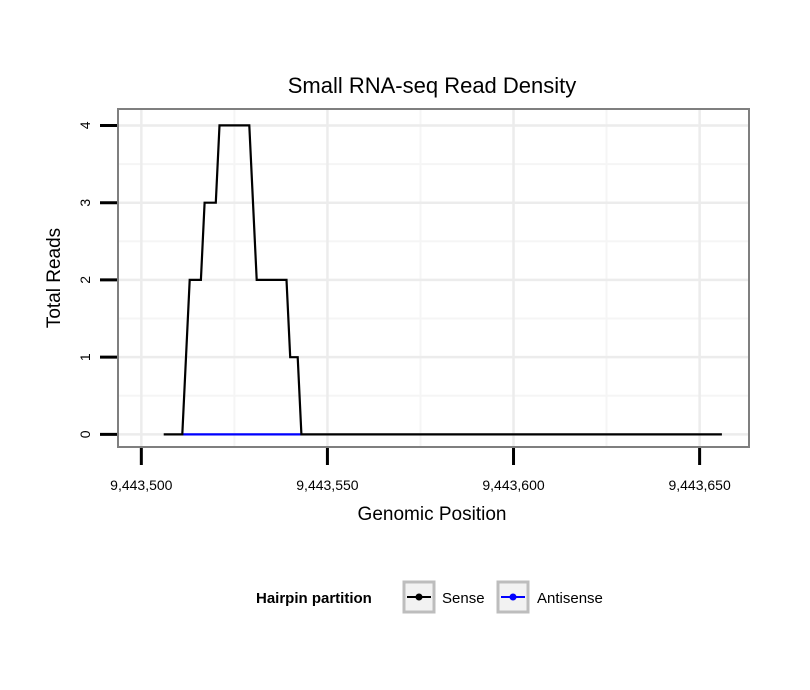 The width and height of the screenshot is (810, 690). Describe the element at coordinates (420, 470) in the screenshot. I see `x-axis: 9,443,500 9,443,550 9,443,600 9,443,650` at that location.